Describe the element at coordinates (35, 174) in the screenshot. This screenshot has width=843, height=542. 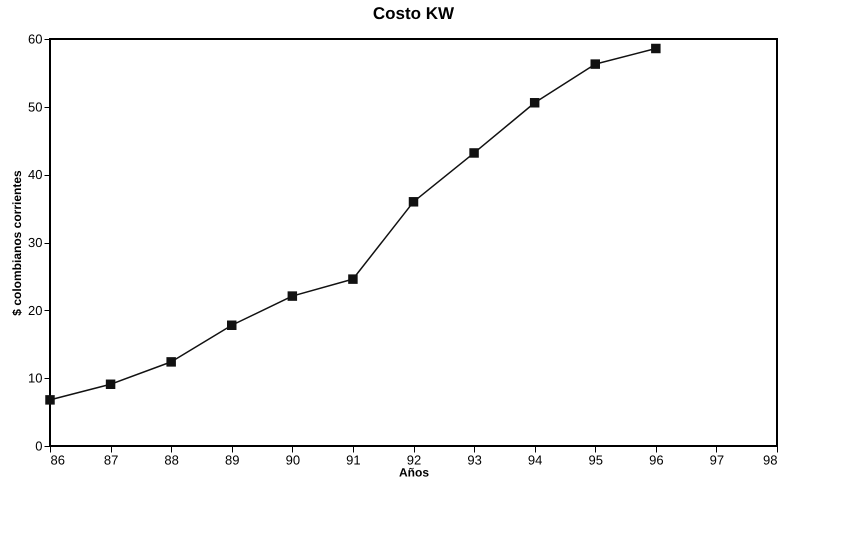
I see `y-tick-label: 40` at that location.